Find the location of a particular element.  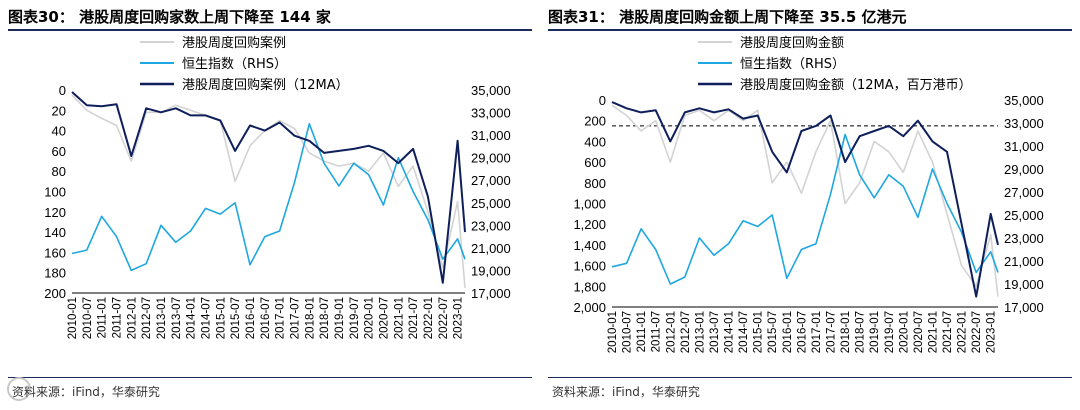

x-tick-label: 2011-01 is located at coordinates (642, 331).